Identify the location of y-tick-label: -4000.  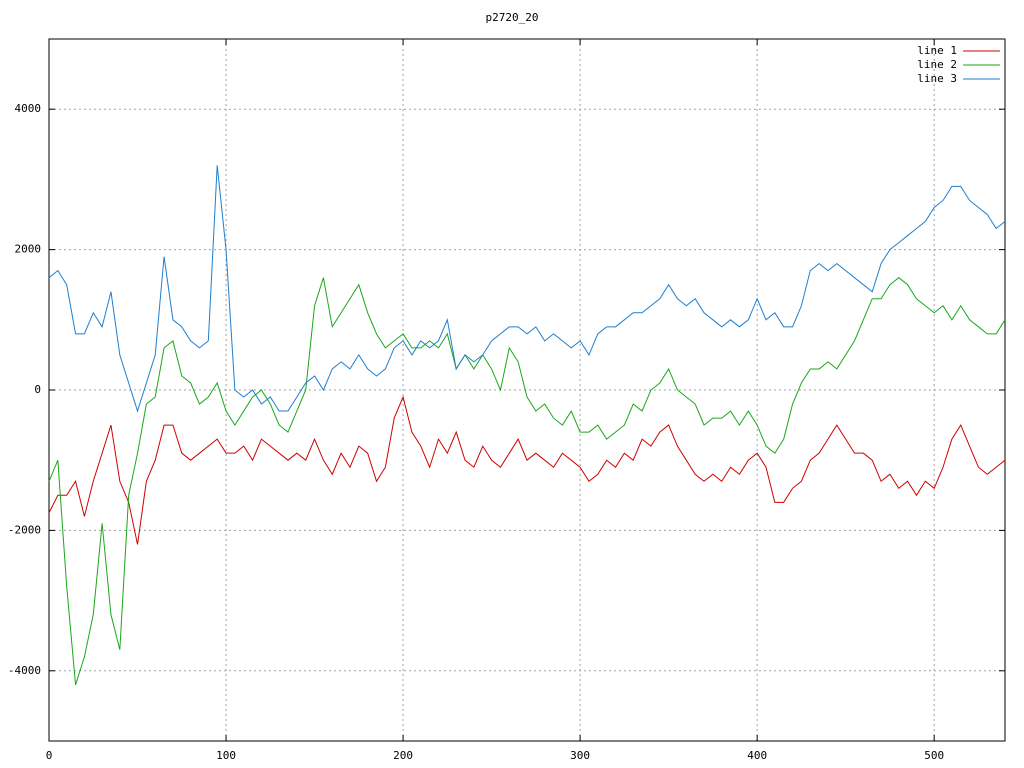
(24, 670).